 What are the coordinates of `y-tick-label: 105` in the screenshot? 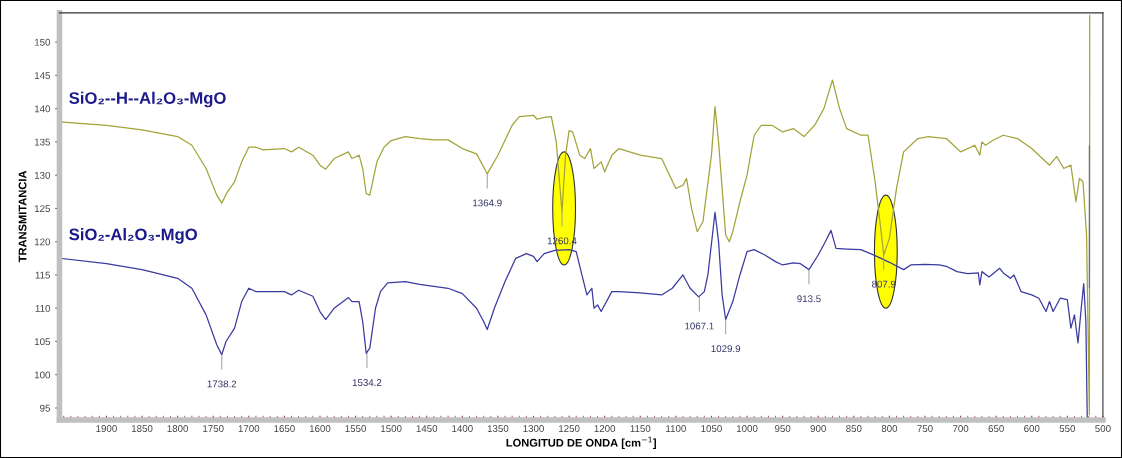 It's located at (42, 342).